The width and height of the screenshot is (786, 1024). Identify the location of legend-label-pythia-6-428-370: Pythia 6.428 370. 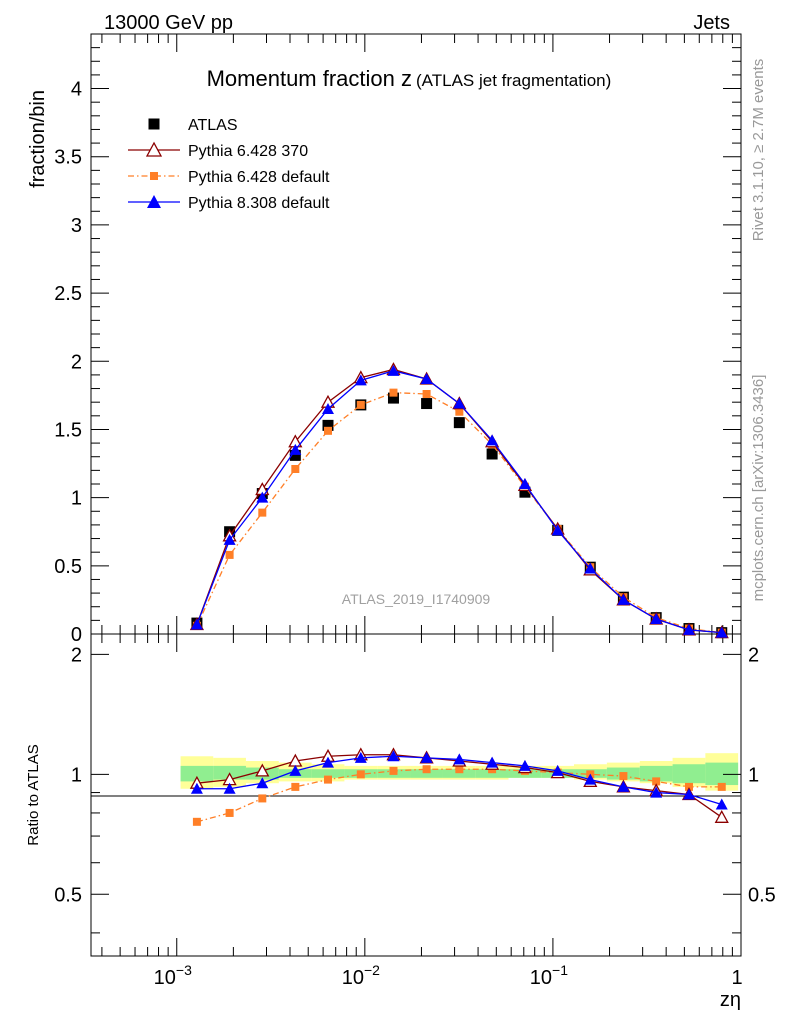
(248, 151).